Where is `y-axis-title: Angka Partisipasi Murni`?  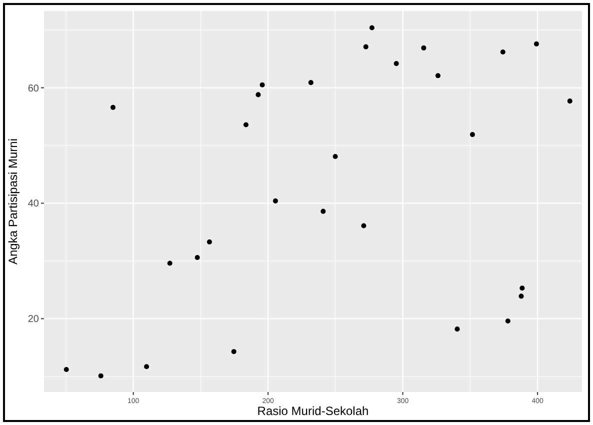 y-axis-title: Angka Partisipasi Murni is located at coordinates (13, 201).